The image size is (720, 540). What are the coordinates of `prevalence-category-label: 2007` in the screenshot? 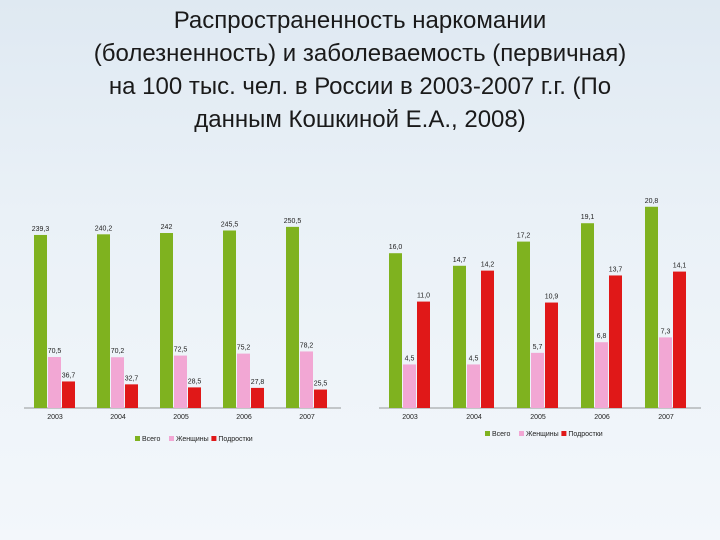 It's located at (307, 417).